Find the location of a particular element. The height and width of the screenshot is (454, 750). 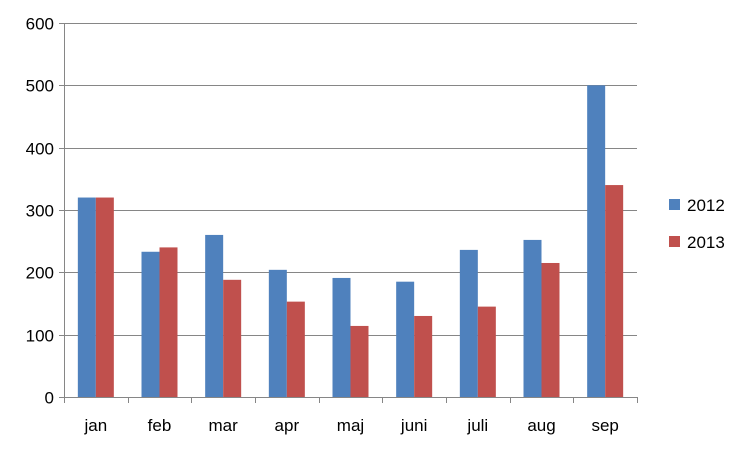

y-tick-label: 200 is located at coordinates (40, 273).